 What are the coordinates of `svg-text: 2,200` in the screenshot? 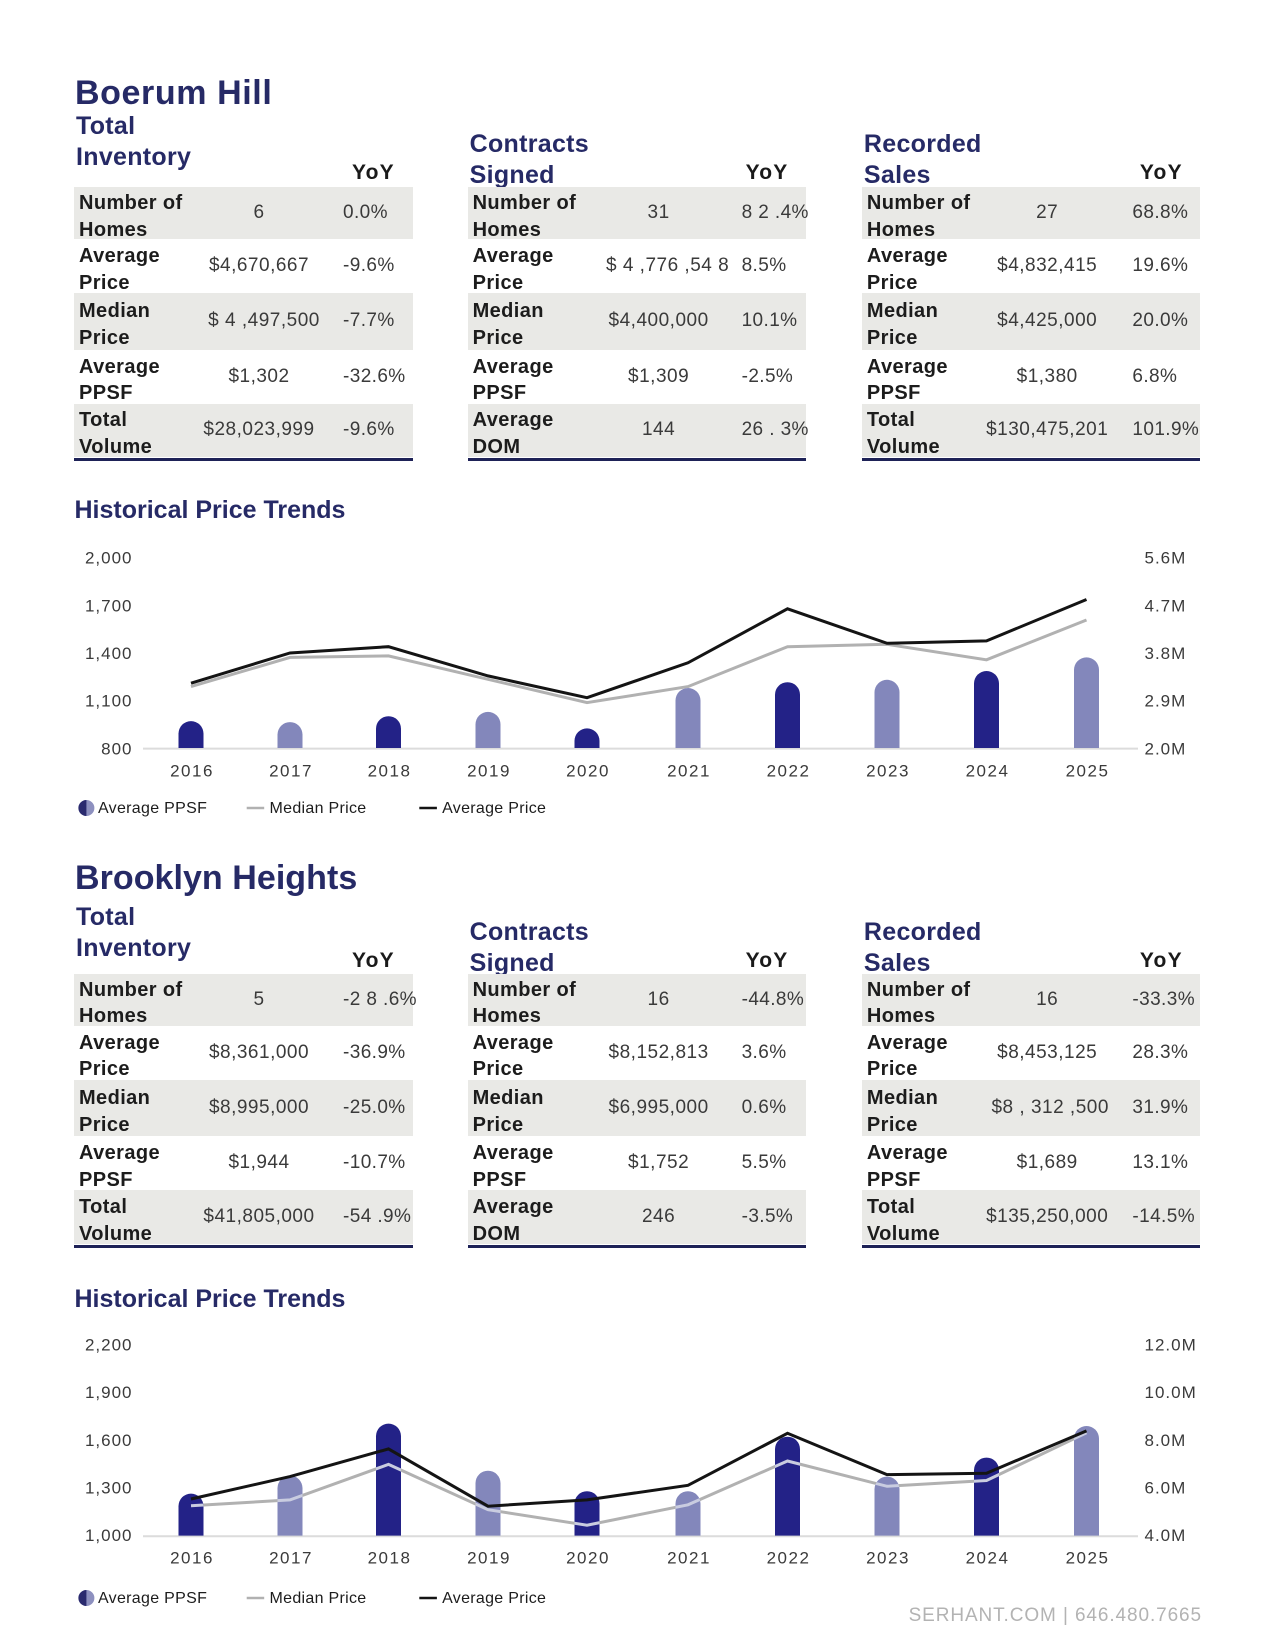 It's located at (109, 1344).